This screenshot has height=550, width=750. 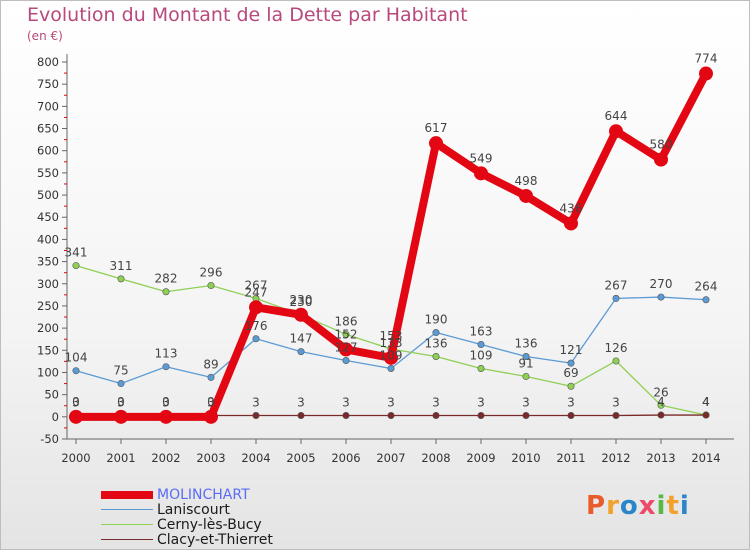 I want to click on data-label-1: 127, so click(x=346, y=347).